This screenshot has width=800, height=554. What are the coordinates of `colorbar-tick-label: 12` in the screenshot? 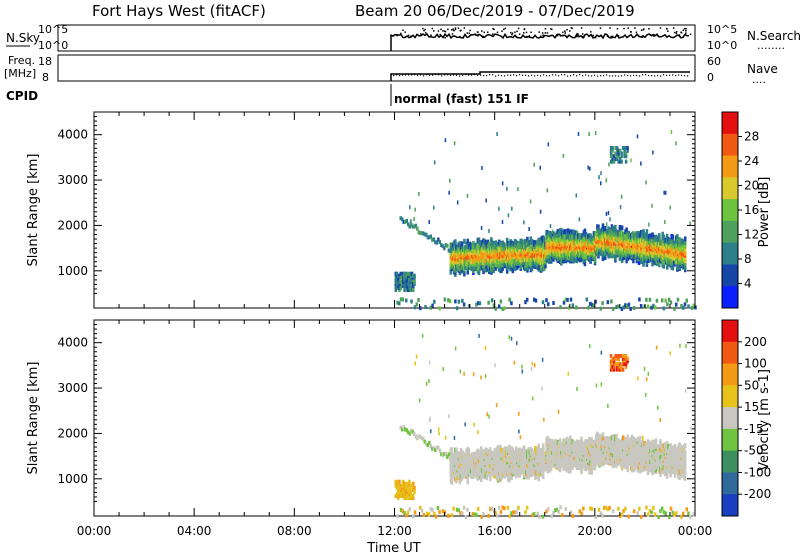 It's located at (751, 235).